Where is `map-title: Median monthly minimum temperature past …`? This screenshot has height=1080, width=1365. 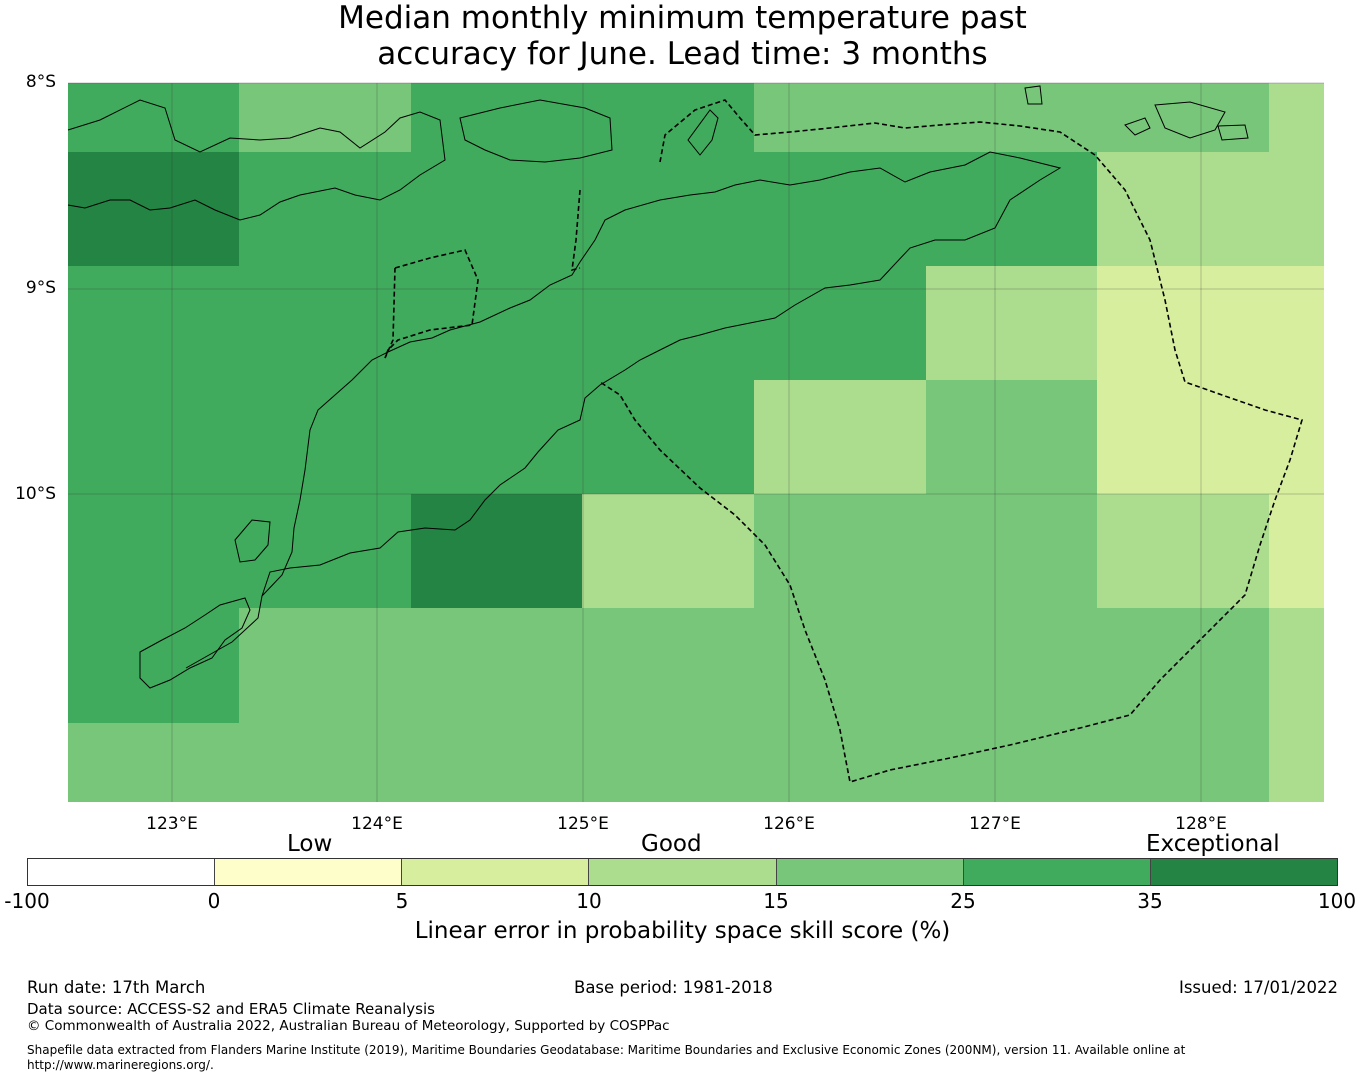
map-title: Median monthly minimum temperature past … is located at coordinates (682, 36).